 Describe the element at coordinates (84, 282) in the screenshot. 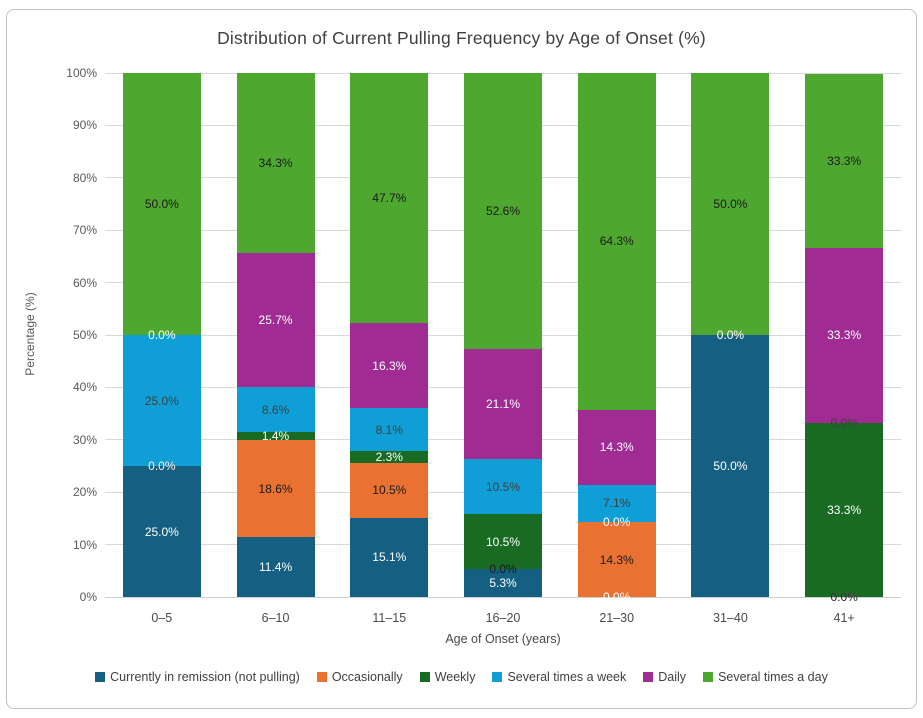

I see `y-tick-label: 60%` at that location.